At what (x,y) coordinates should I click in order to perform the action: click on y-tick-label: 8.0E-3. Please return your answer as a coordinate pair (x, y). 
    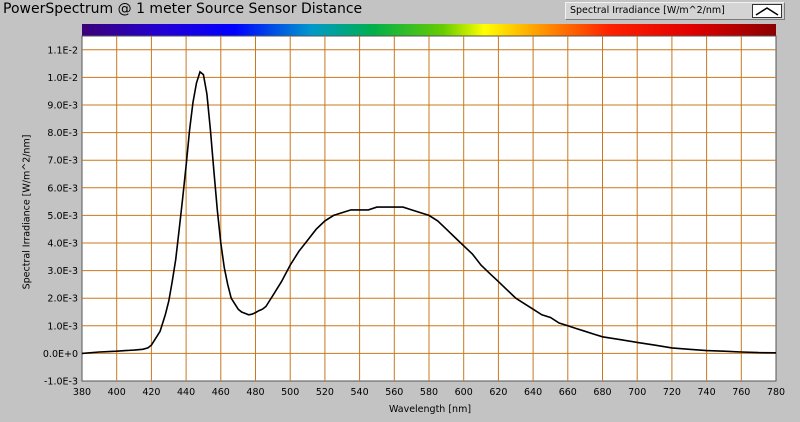
    Looking at the image, I should click on (62, 133).